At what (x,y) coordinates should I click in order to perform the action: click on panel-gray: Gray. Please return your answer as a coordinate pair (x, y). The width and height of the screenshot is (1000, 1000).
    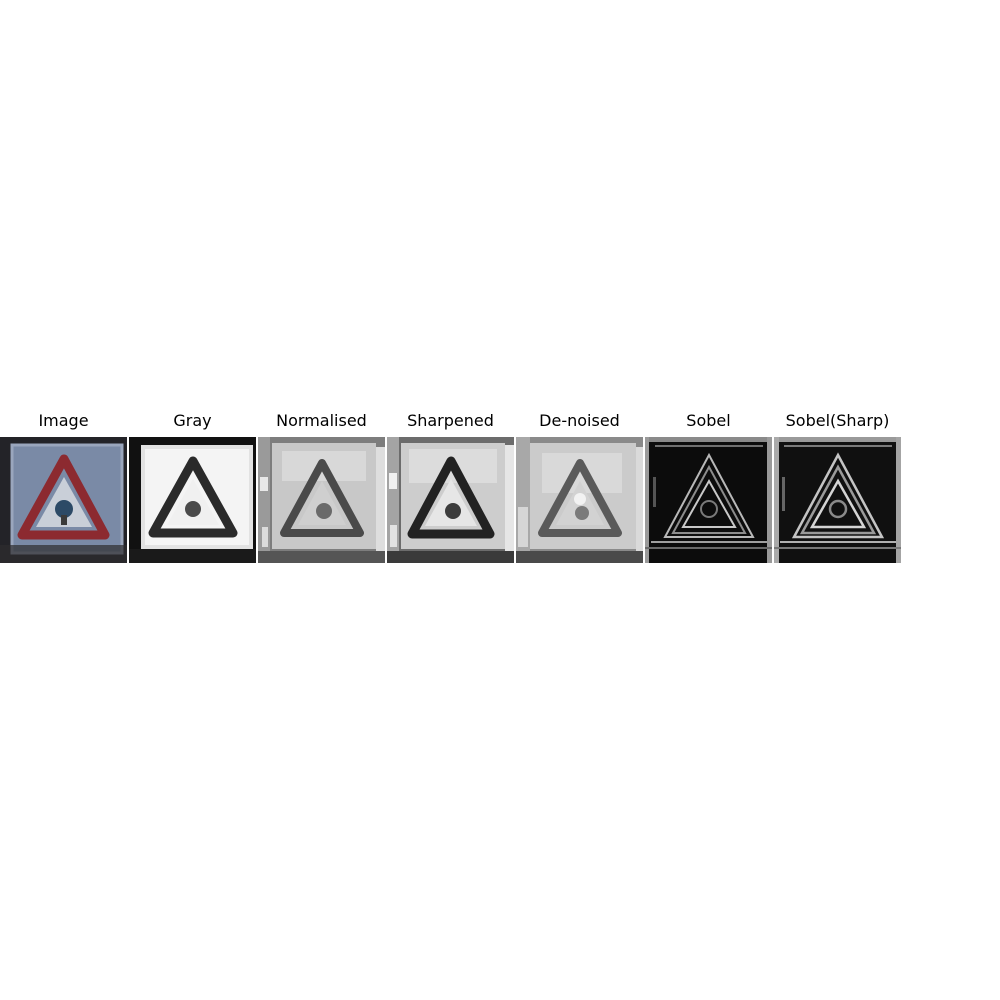
    Looking at the image, I should click on (192, 486).